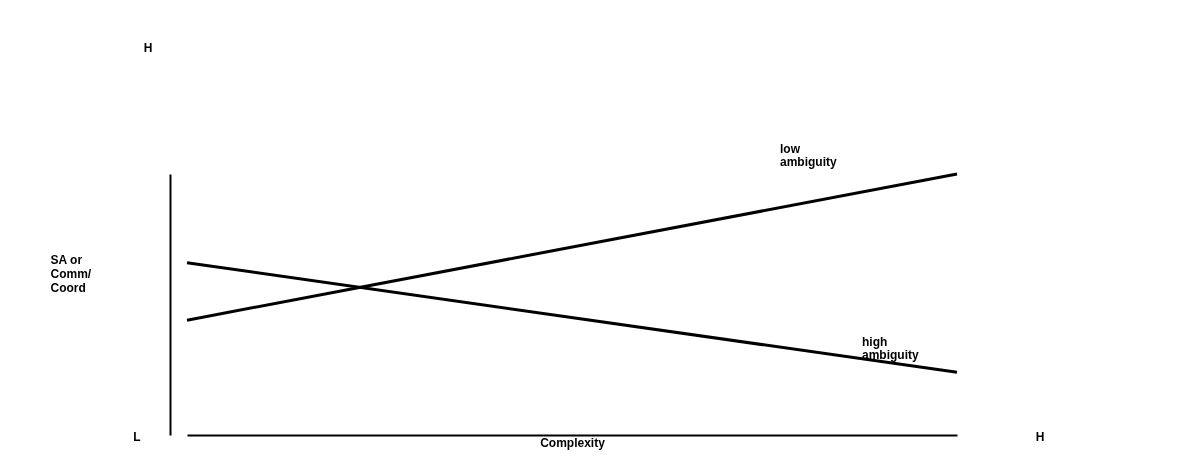 The width and height of the screenshot is (1186, 473). Describe the element at coordinates (1040, 437) in the screenshot. I see `annotation: H` at that location.